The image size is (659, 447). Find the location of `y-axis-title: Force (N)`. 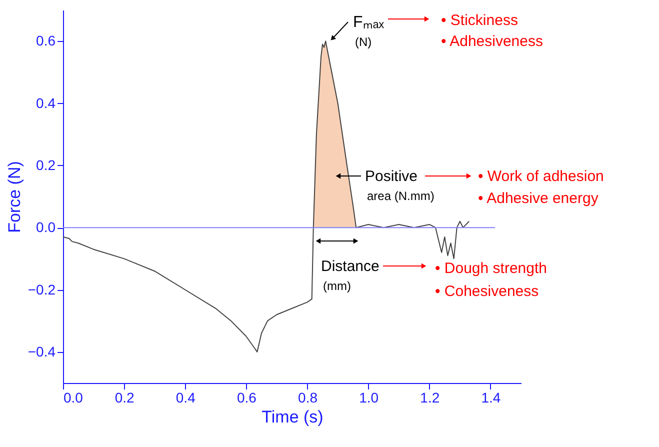

y-axis-title: Force (N) is located at coordinates (14, 197).